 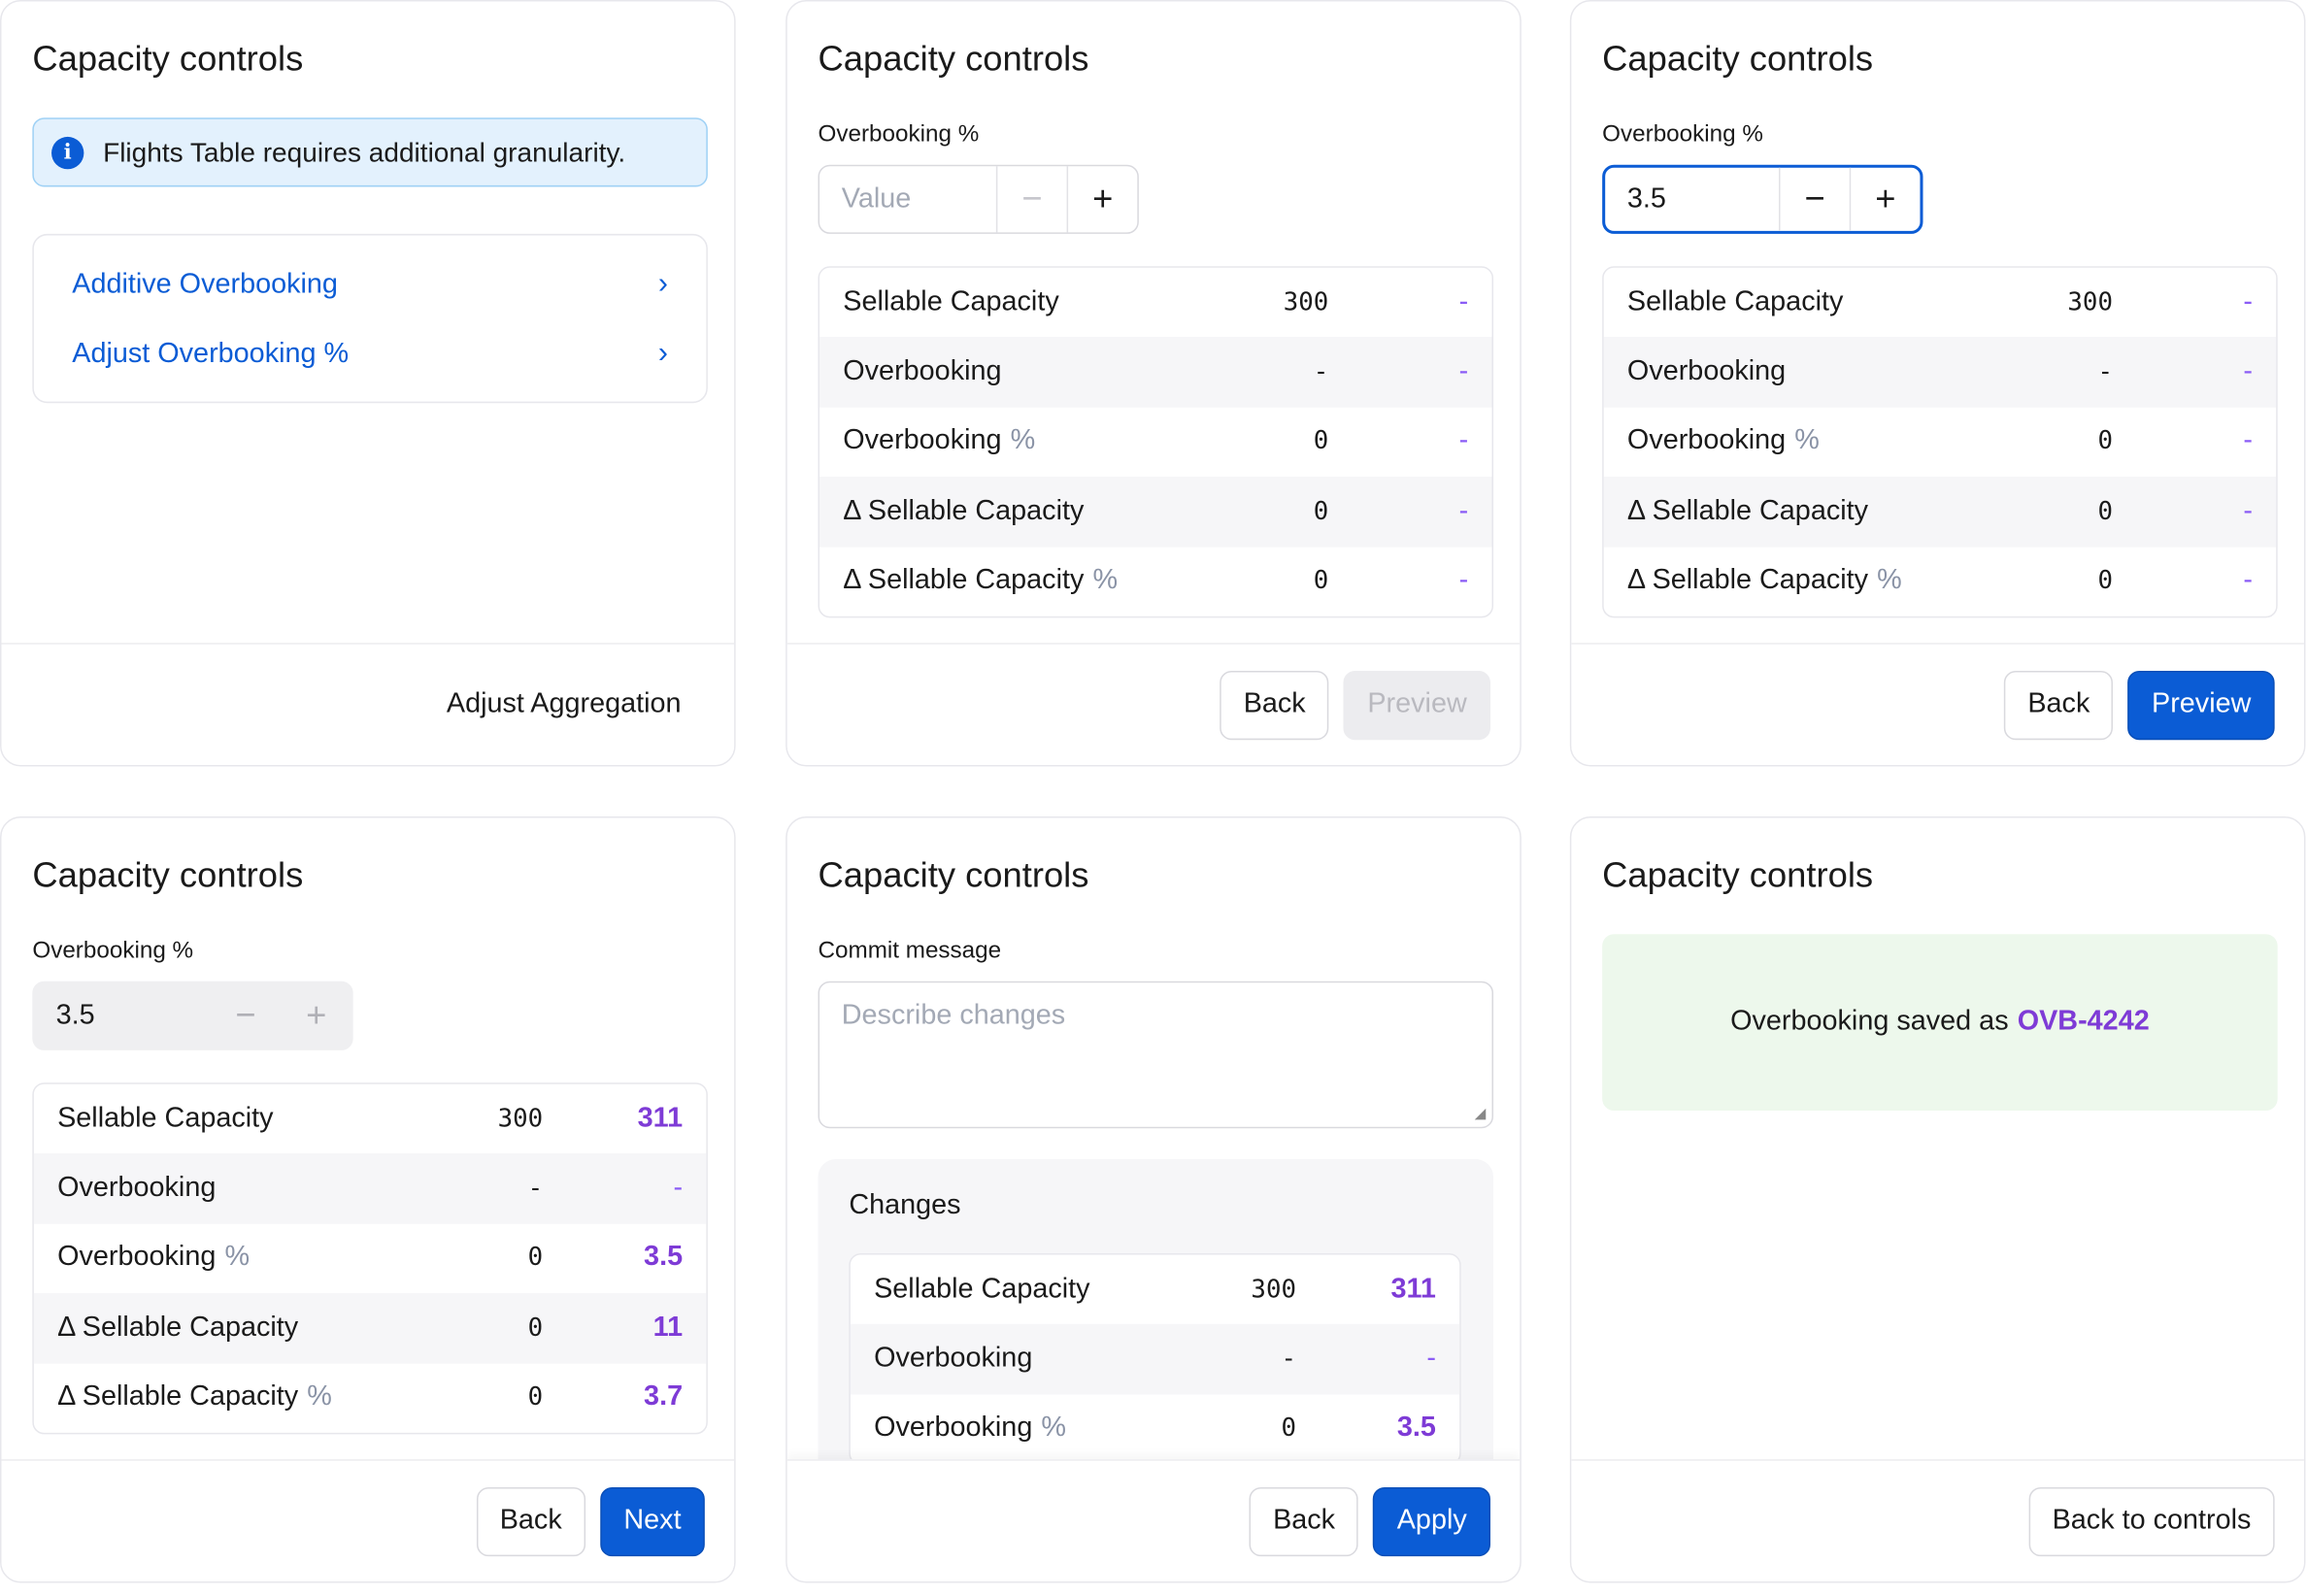 I want to click on overbooking-stepper: Value − +, so click(x=978, y=199).